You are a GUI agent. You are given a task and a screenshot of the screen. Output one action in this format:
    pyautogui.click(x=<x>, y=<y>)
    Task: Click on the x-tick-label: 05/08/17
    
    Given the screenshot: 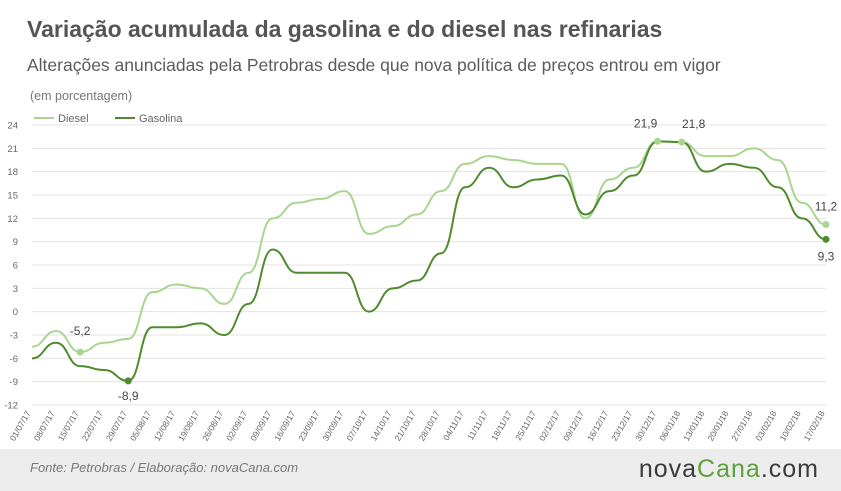 What is the action you would take?
    pyautogui.click(x=140, y=426)
    